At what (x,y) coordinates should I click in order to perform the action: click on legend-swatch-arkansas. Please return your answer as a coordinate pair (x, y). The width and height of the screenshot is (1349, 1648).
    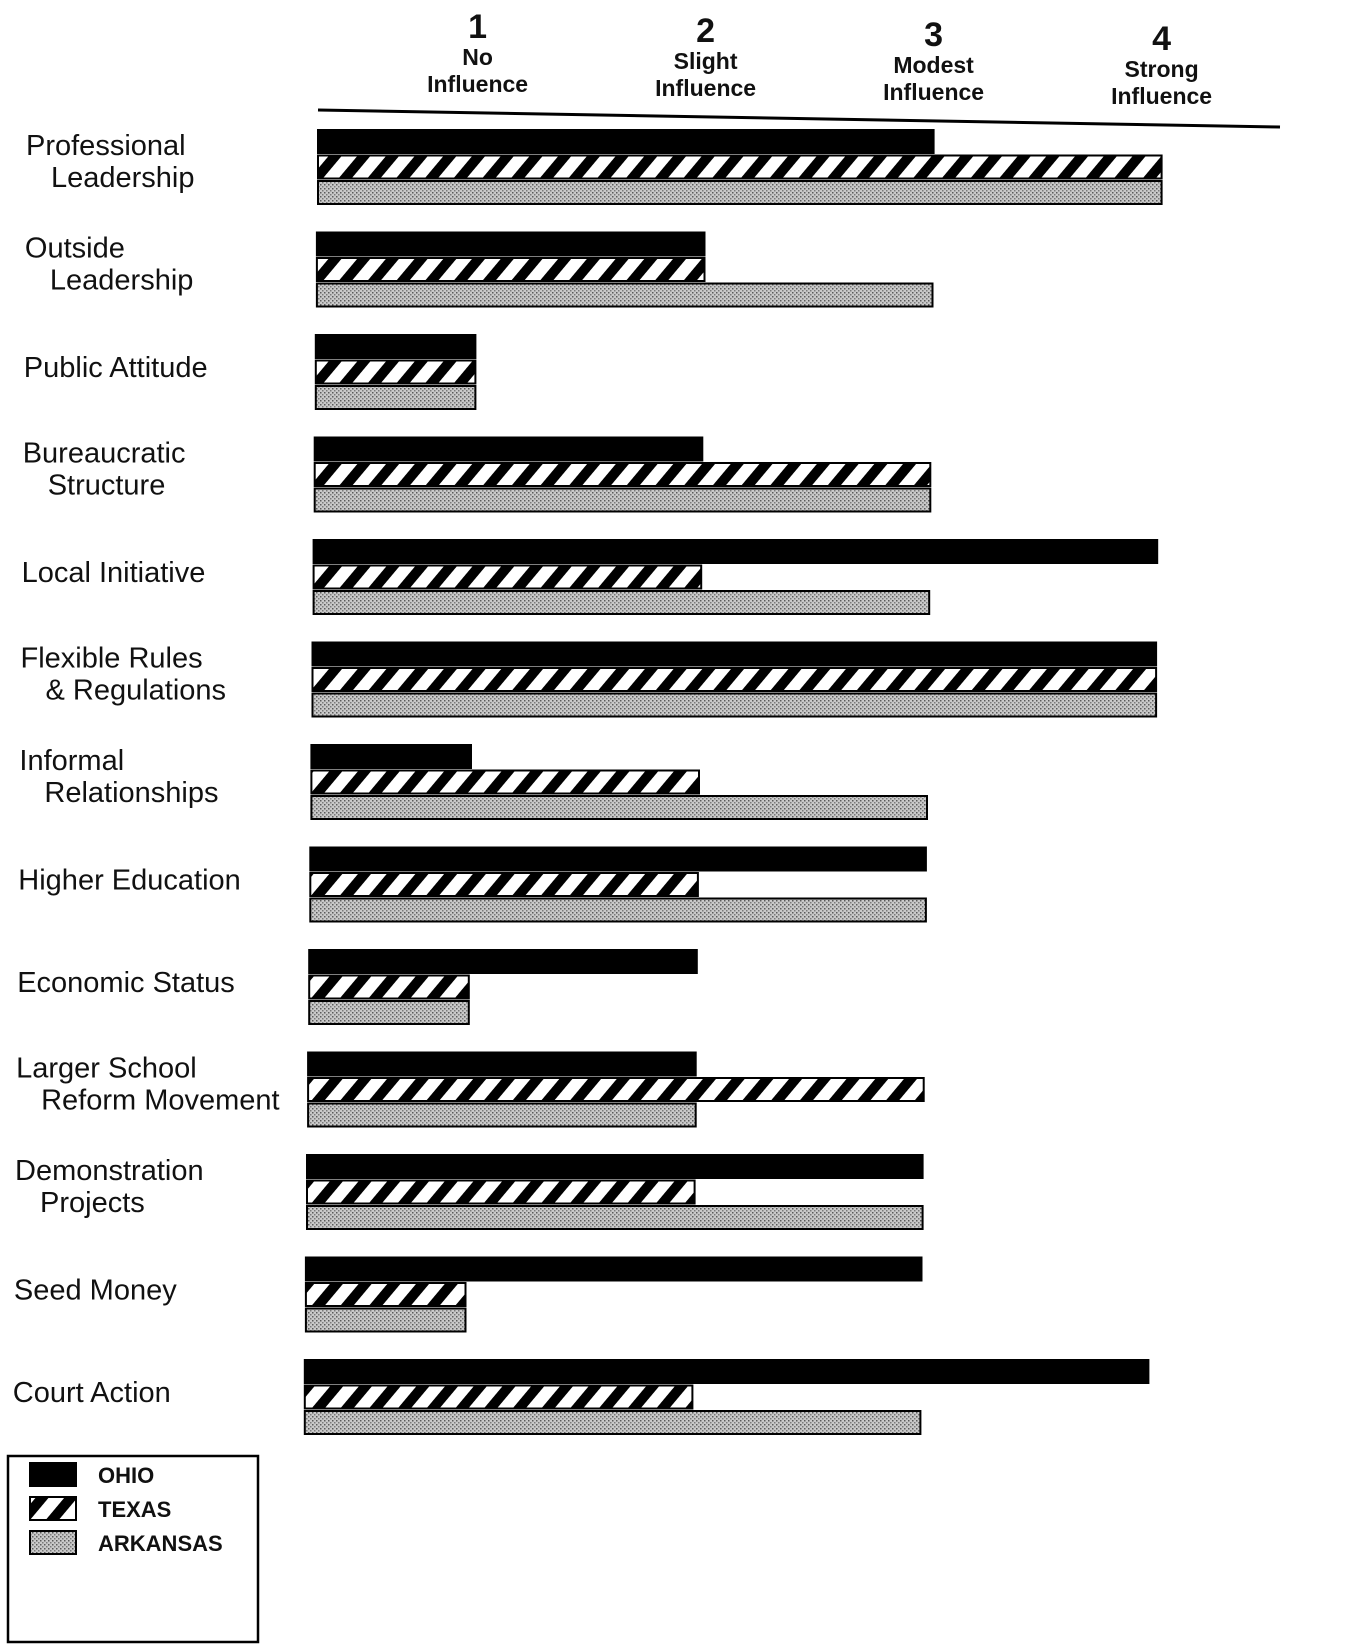
    Looking at the image, I should click on (53, 1542).